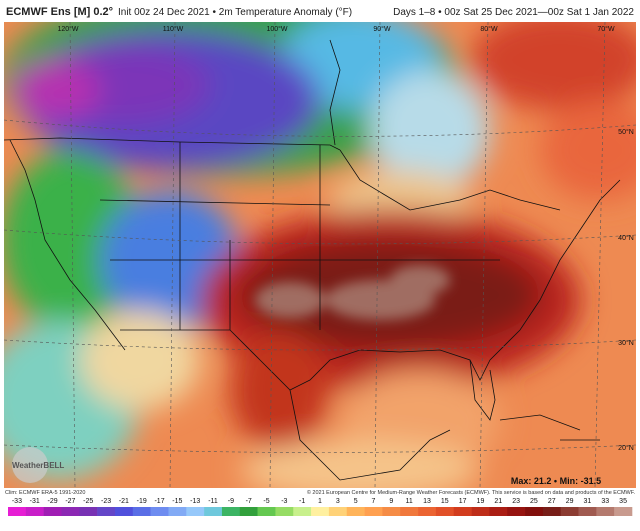  Describe the element at coordinates (88, 501) in the screenshot. I see `colorbar-label: -25` at that location.